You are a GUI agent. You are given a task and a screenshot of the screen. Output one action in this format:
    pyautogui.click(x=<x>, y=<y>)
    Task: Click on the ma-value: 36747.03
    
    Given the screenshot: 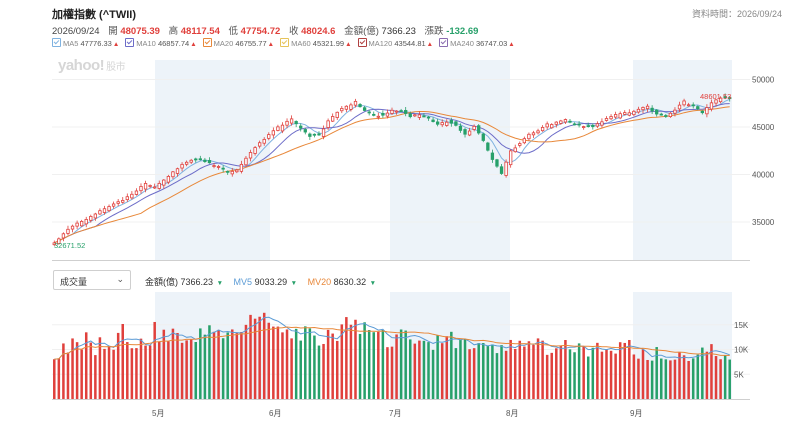 What is the action you would take?
    pyautogui.click(x=491, y=43)
    